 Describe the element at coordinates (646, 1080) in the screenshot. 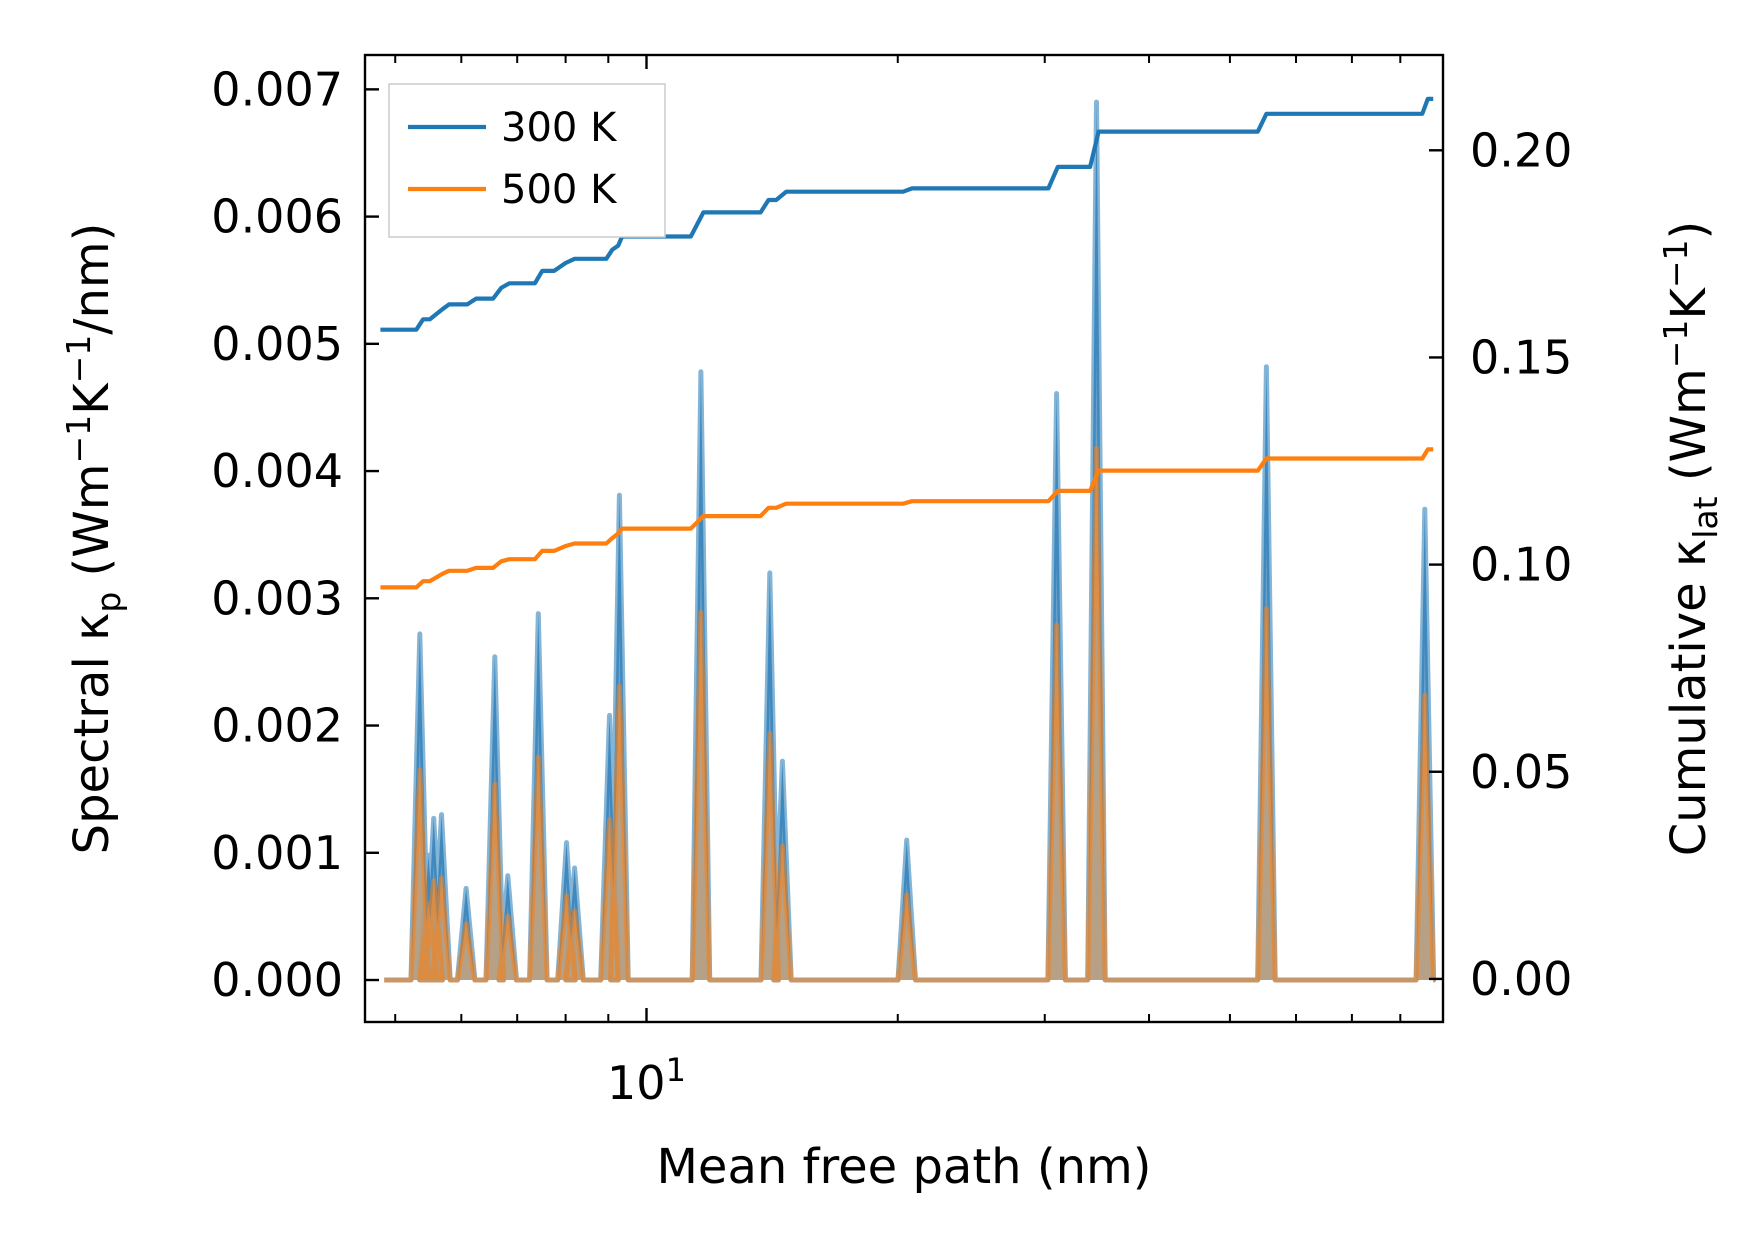

I see `x-tick-label: 101` at that location.